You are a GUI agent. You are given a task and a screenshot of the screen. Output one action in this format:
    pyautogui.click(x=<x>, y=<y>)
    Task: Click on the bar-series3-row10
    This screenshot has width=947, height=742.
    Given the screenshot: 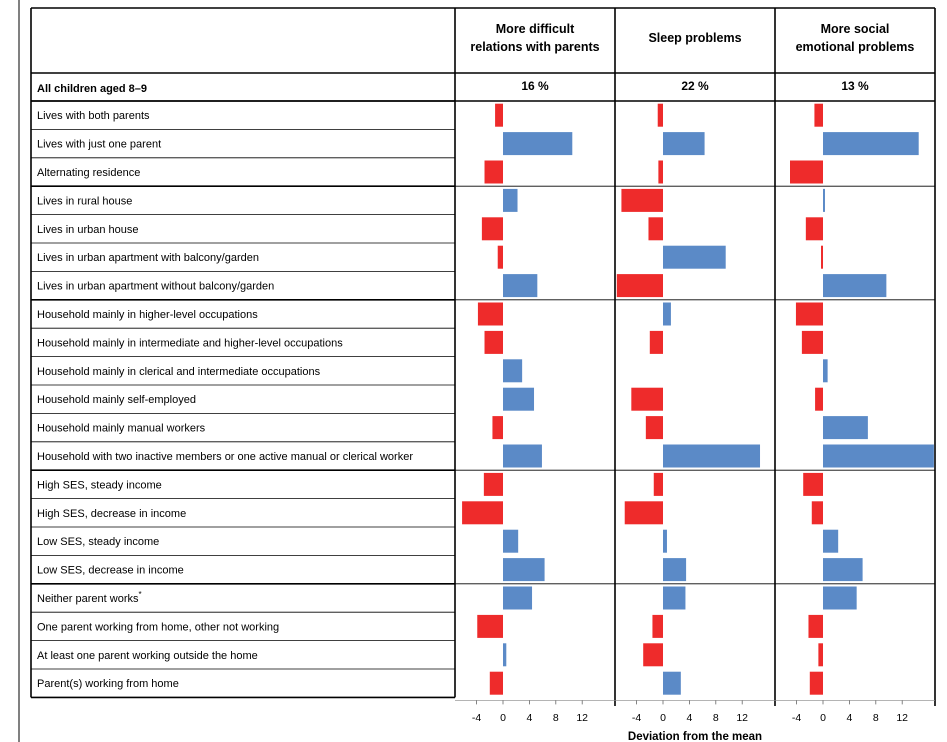 What is the action you would take?
    pyautogui.click(x=825, y=371)
    